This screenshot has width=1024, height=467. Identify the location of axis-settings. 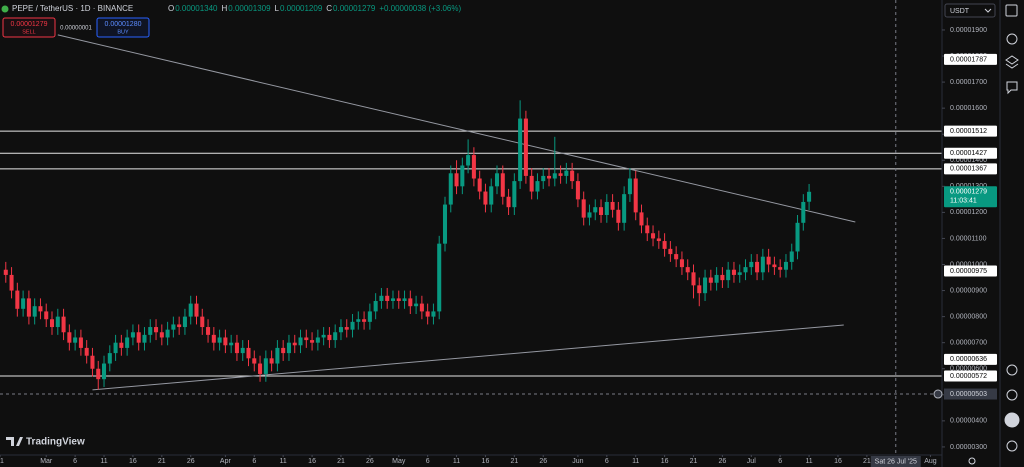
(972, 461).